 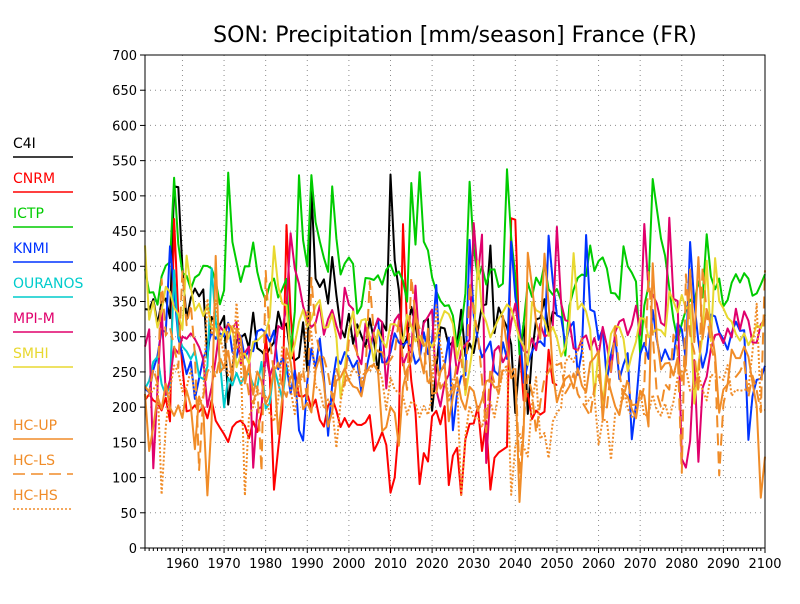 What do you see at coordinates (124, 91) in the screenshot?
I see `y-tick-label: 650` at bounding box center [124, 91].